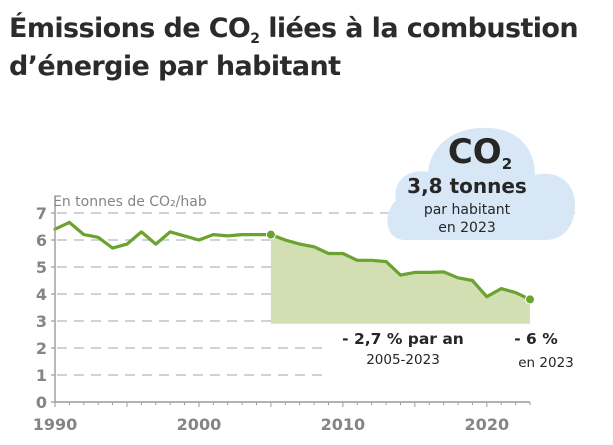 This screenshot has height=445, width=613. What do you see at coordinates (130, 202) in the screenshot?
I see `y-axis-unit-label: En tonnes de CO₂/hab` at bounding box center [130, 202].